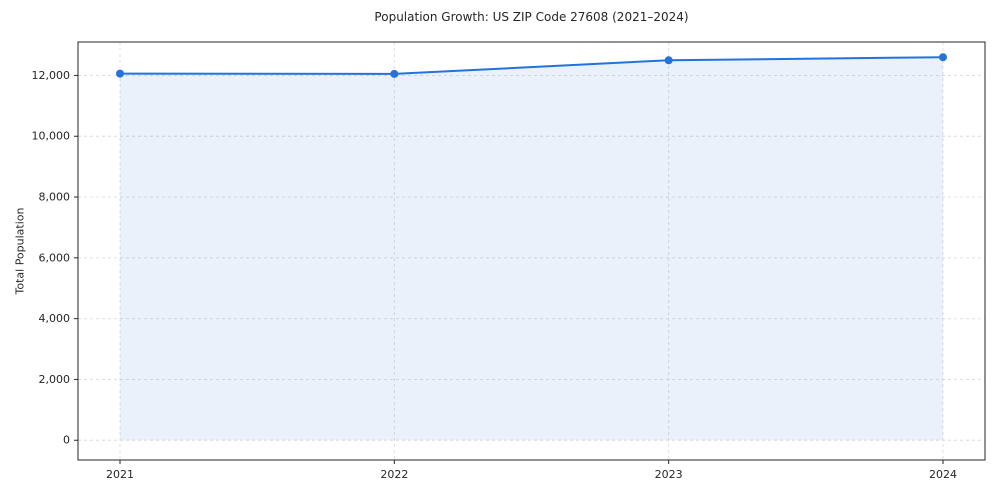  What do you see at coordinates (55, 379) in the screenshot?
I see `y-tick-label: 2,000` at bounding box center [55, 379].